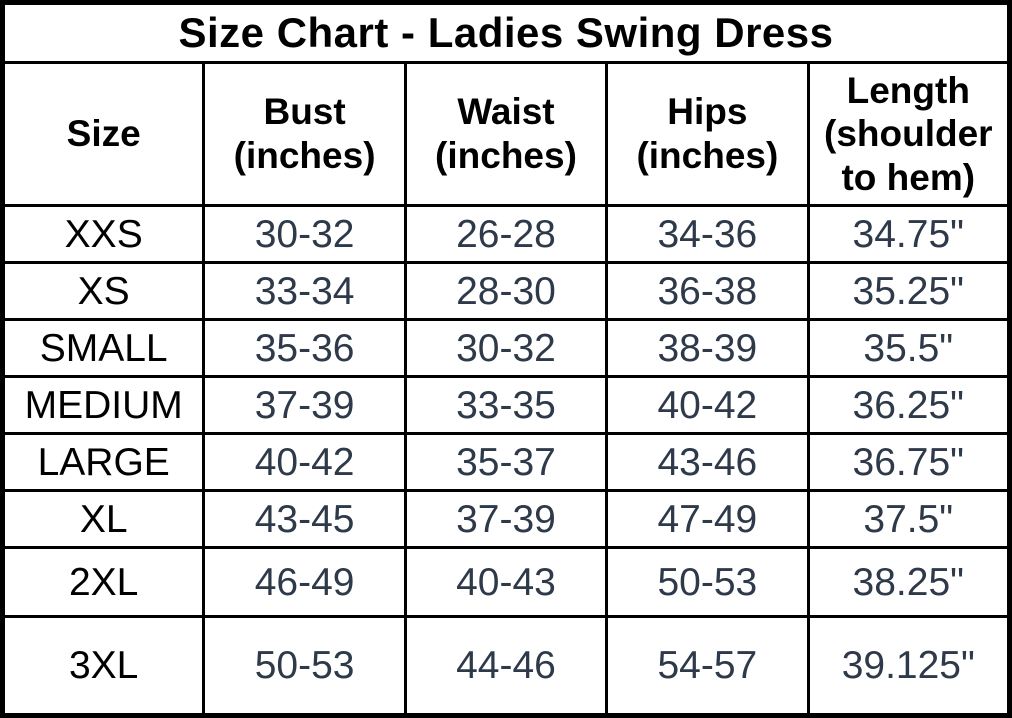 Image resolution: width=1012 pixels, height=718 pixels. Describe the element at coordinates (909, 291) in the screenshot. I see `value-cell: 35.25"` at that location.